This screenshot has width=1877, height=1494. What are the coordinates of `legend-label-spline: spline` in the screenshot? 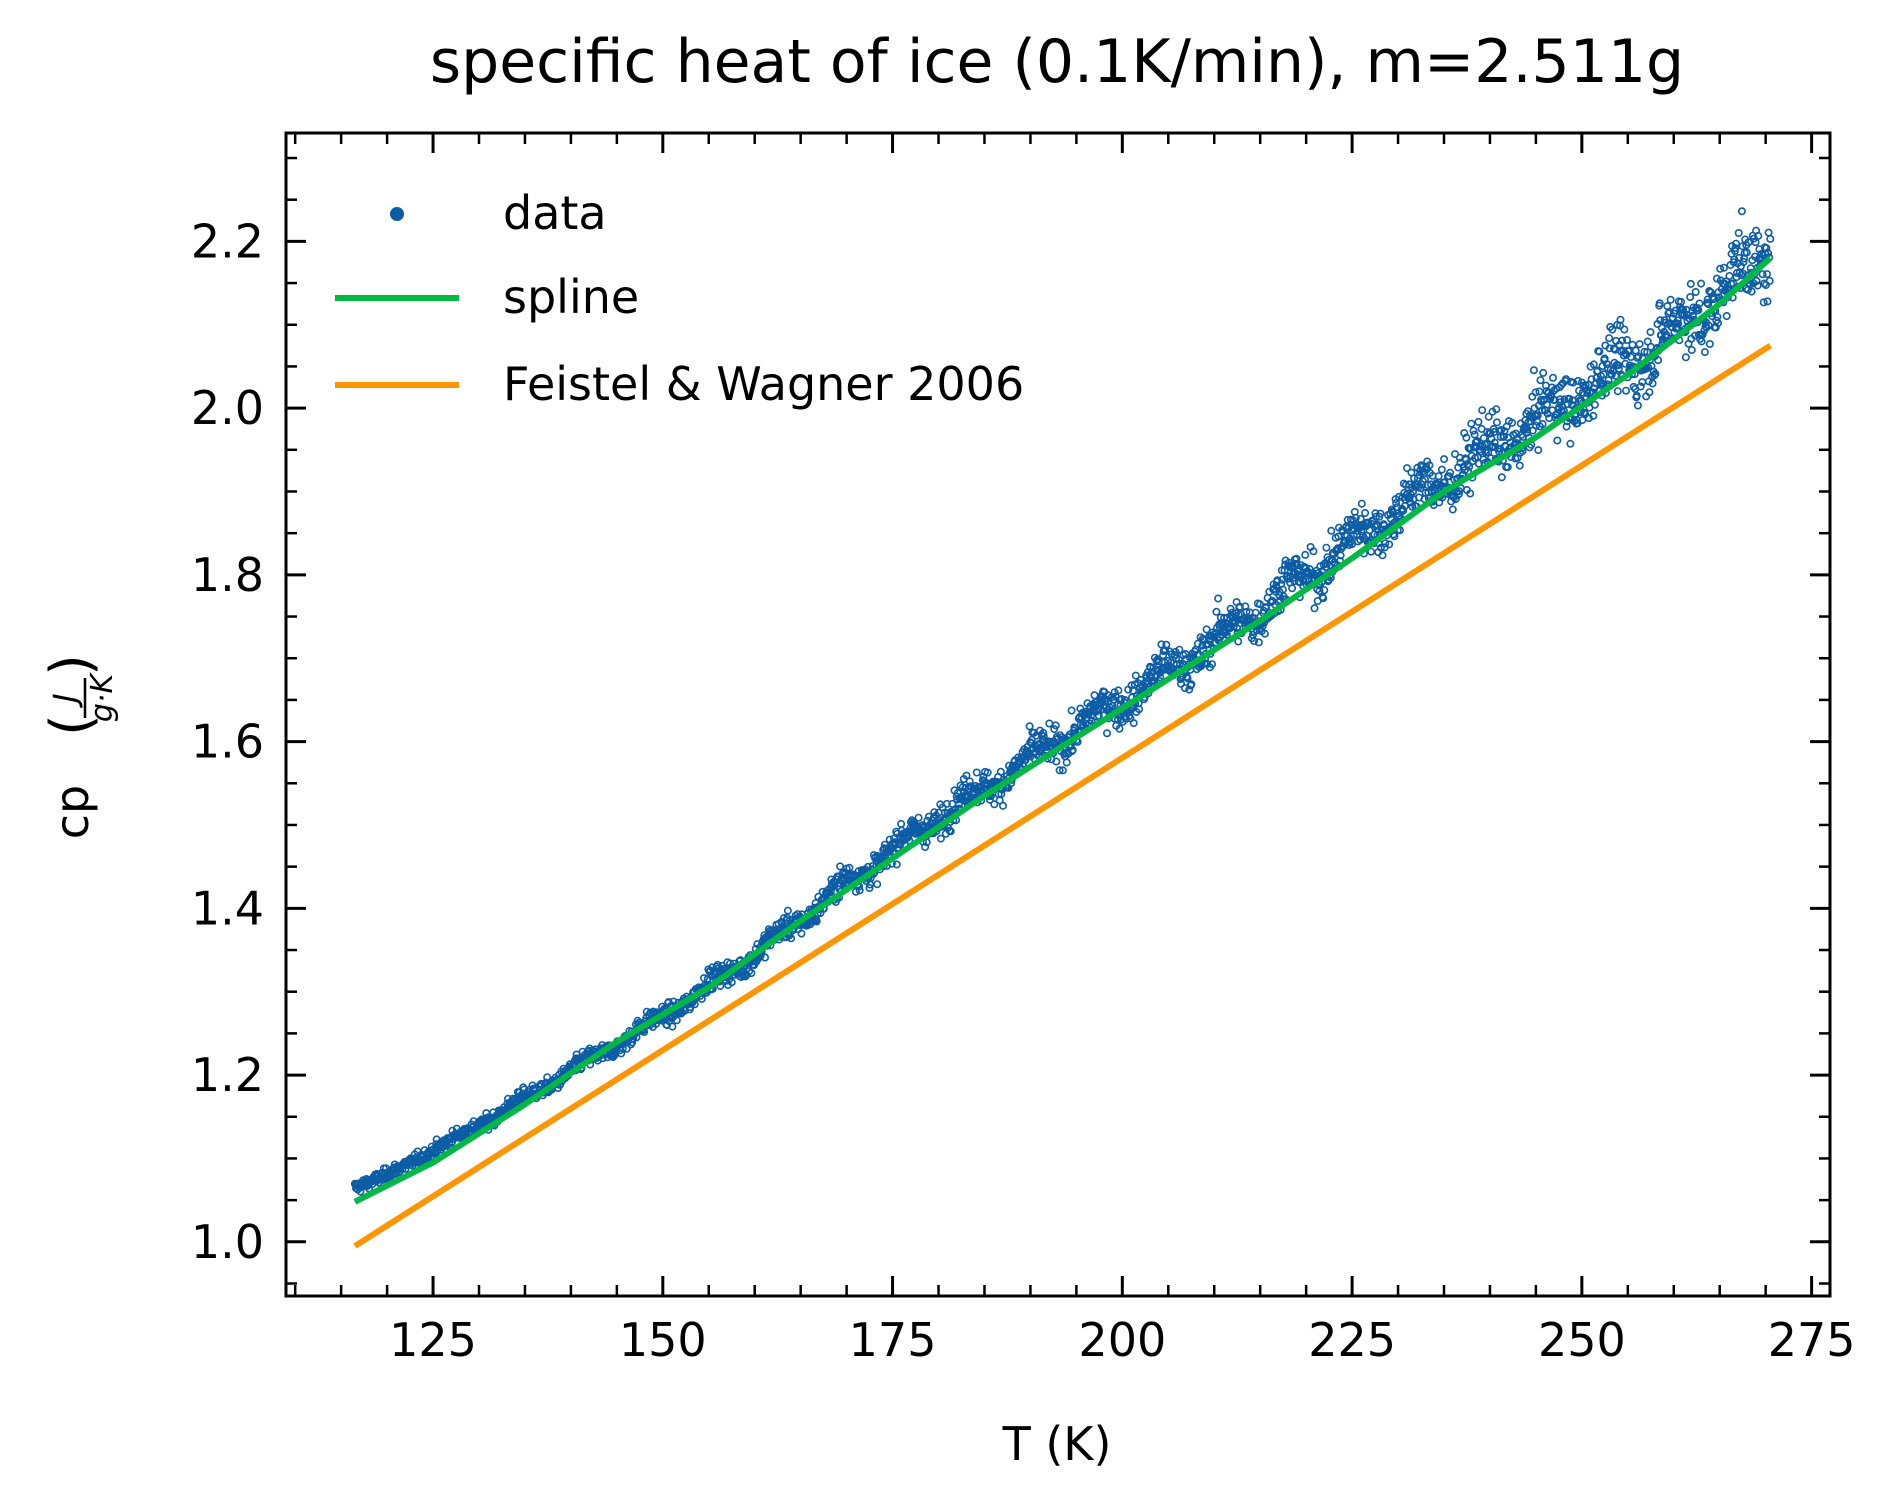 It's located at (571, 297).